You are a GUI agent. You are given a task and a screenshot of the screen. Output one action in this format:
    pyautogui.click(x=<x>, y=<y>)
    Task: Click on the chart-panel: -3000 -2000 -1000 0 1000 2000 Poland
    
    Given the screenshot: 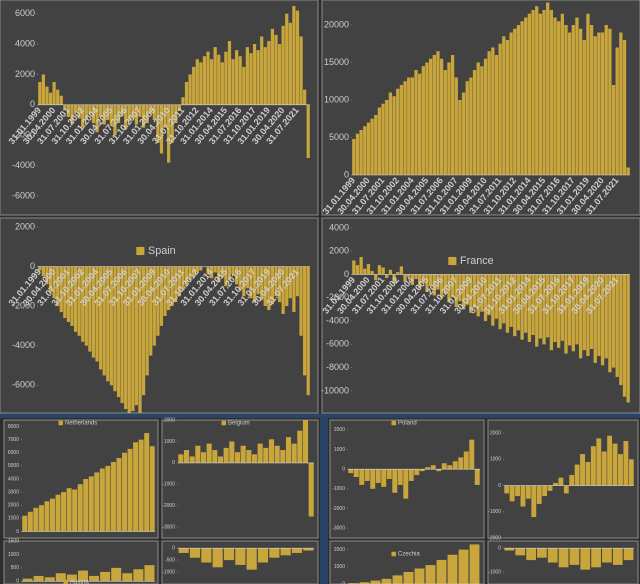 What is the action you would take?
    pyautogui.click(x=407, y=479)
    